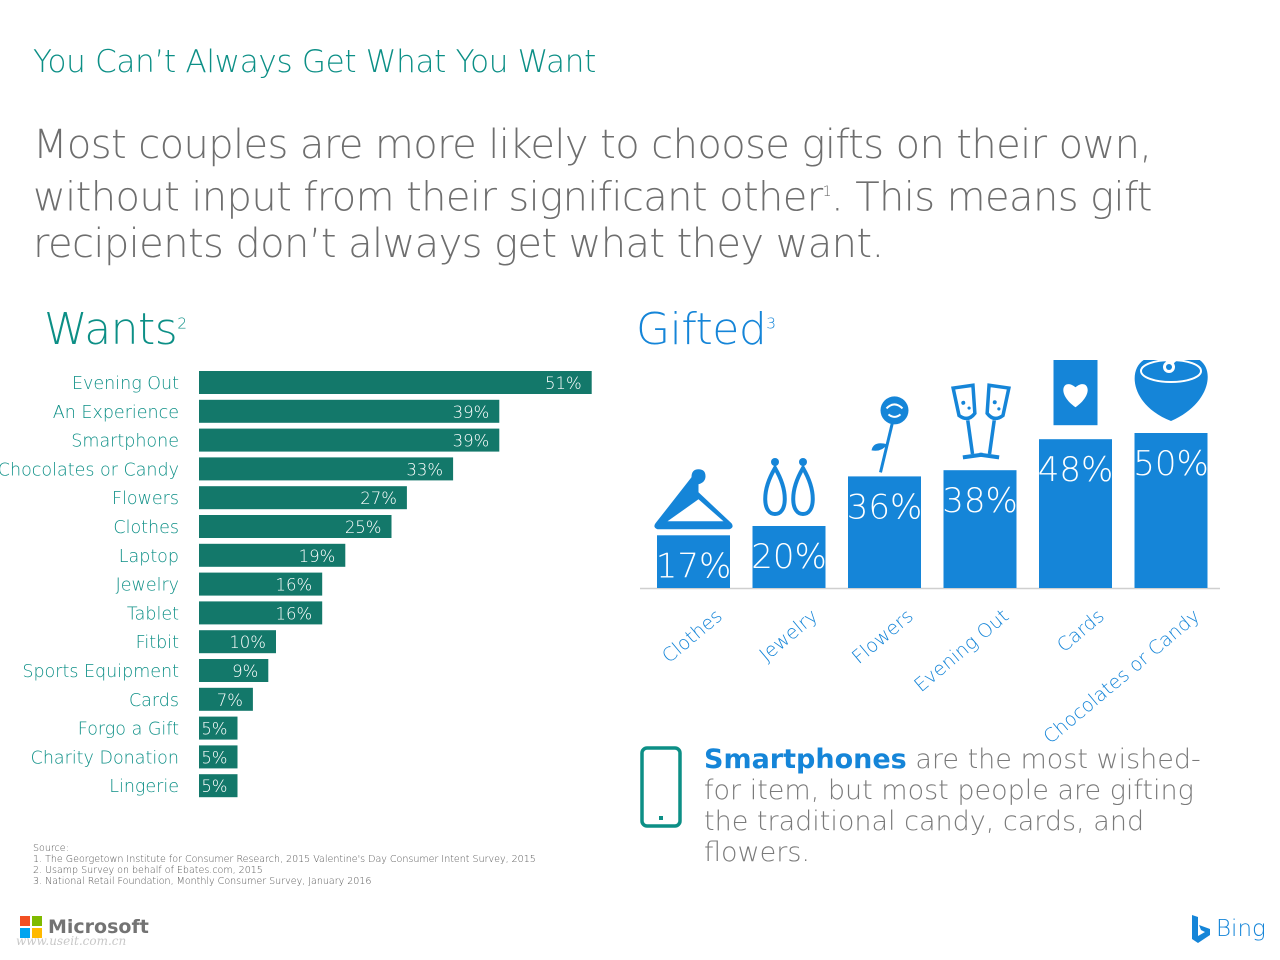 The height and width of the screenshot is (960, 1280). I want to click on gifted-title-text: Gifted, so click(701, 329).